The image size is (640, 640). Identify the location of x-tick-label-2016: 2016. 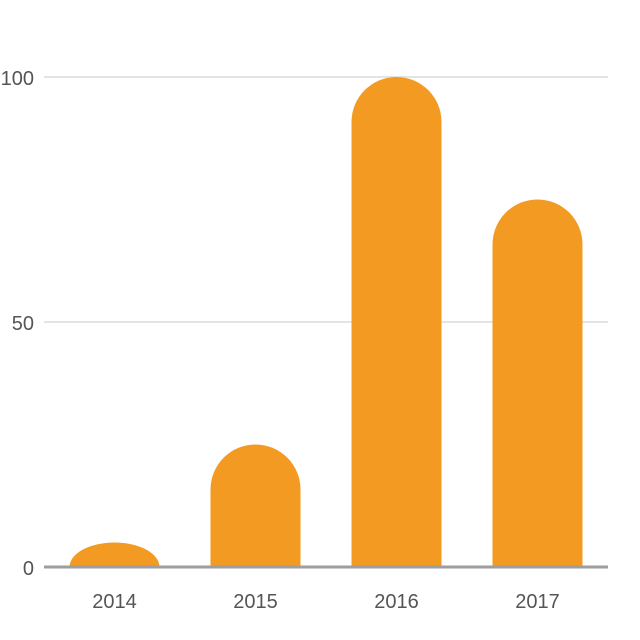
(396, 602).